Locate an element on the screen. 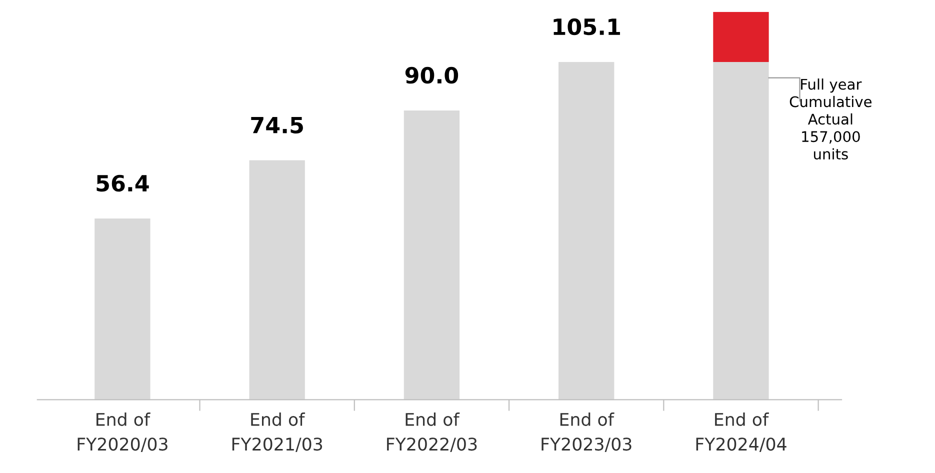 This screenshot has height=473, width=935. data-label: 74.5 is located at coordinates (277, 125).